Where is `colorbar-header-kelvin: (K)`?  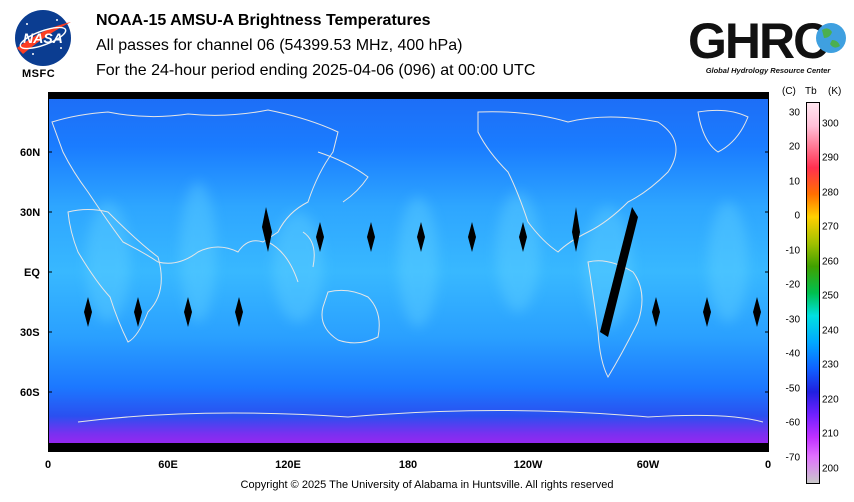
colorbar-header-kelvin: (K) is located at coordinates (835, 91).